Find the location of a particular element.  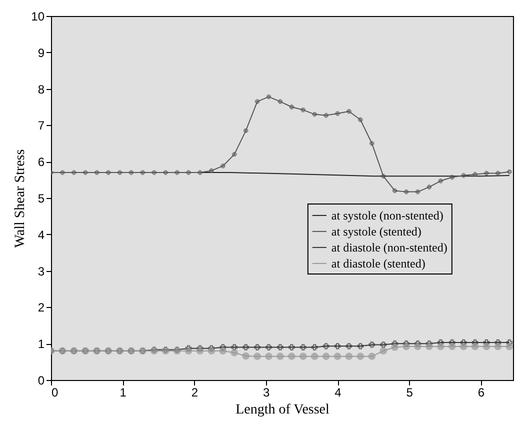

y-tick-label: 5 is located at coordinates (41, 199).